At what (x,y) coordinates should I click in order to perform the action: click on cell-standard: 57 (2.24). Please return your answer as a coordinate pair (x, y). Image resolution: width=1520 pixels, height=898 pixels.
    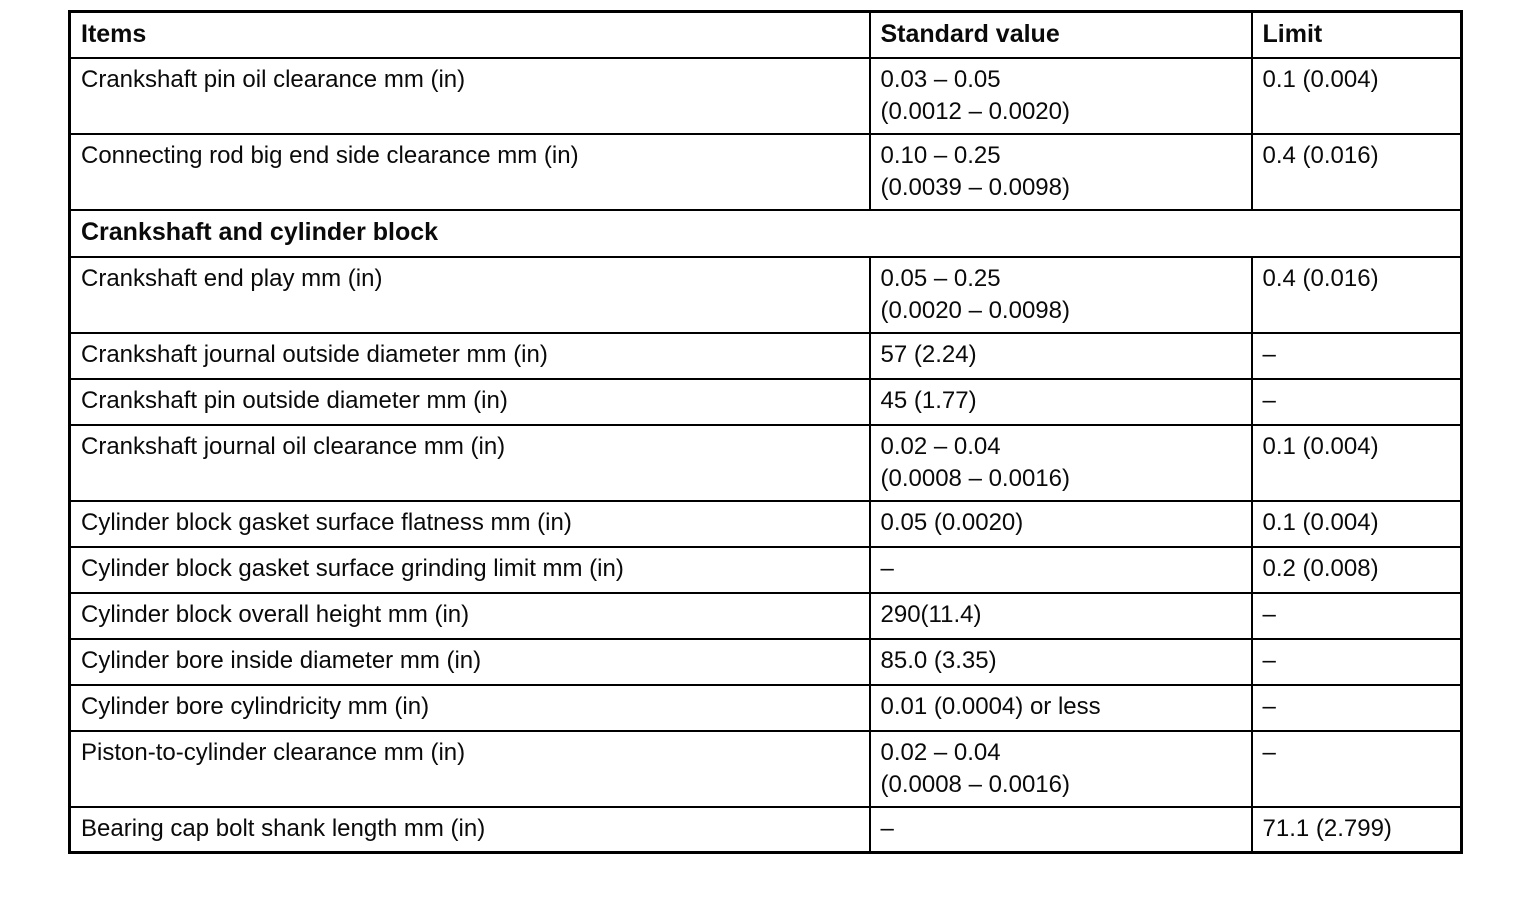
    Looking at the image, I should click on (1060, 355).